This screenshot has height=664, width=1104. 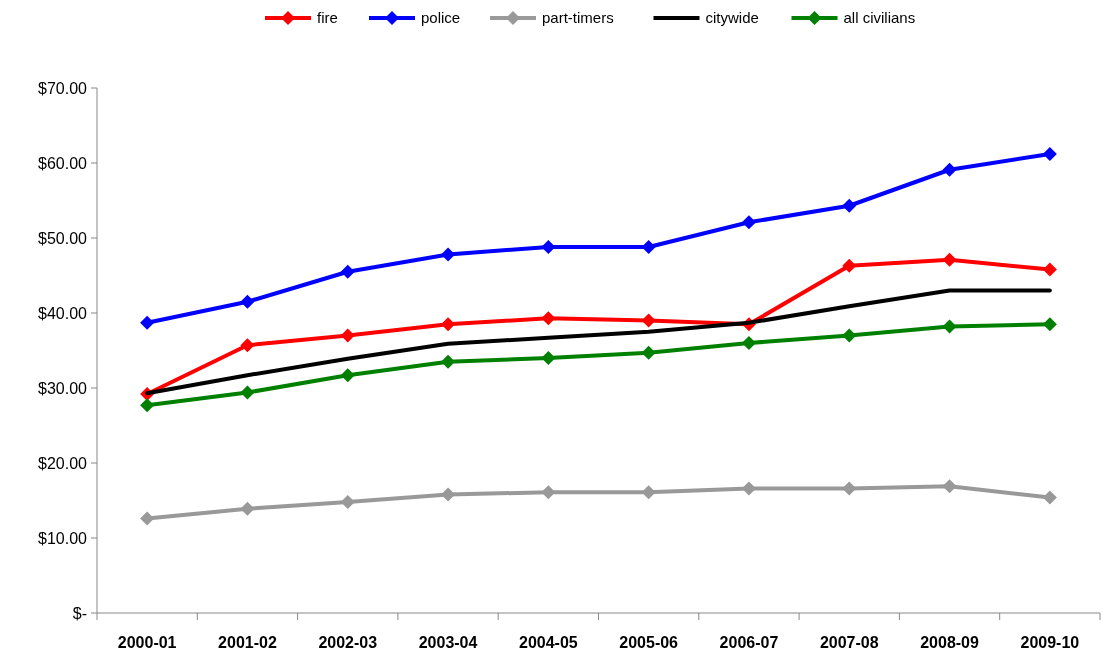 I want to click on y-tick-label: $30.00, so click(x=63, y=388).